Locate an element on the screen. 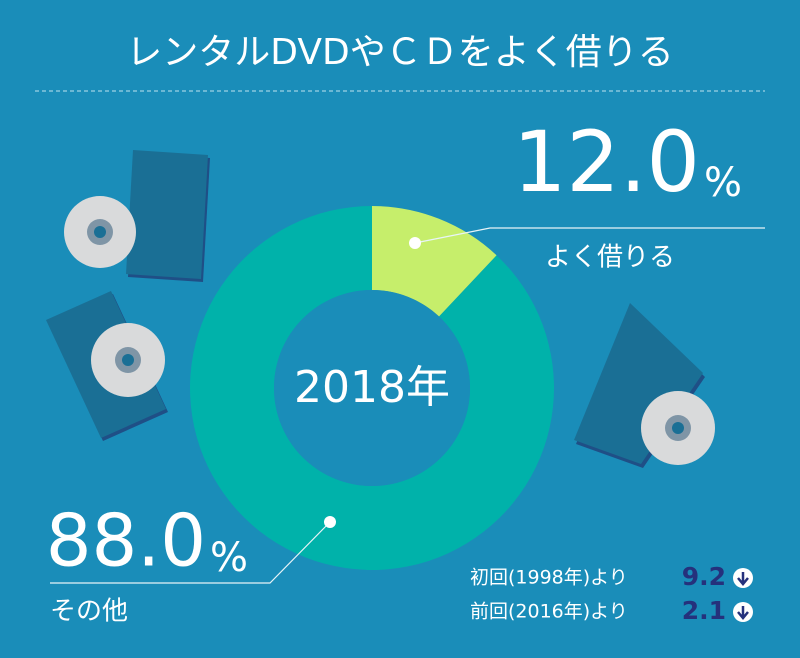  comparison-value: 2.1 is located at coordinates (704, 610).